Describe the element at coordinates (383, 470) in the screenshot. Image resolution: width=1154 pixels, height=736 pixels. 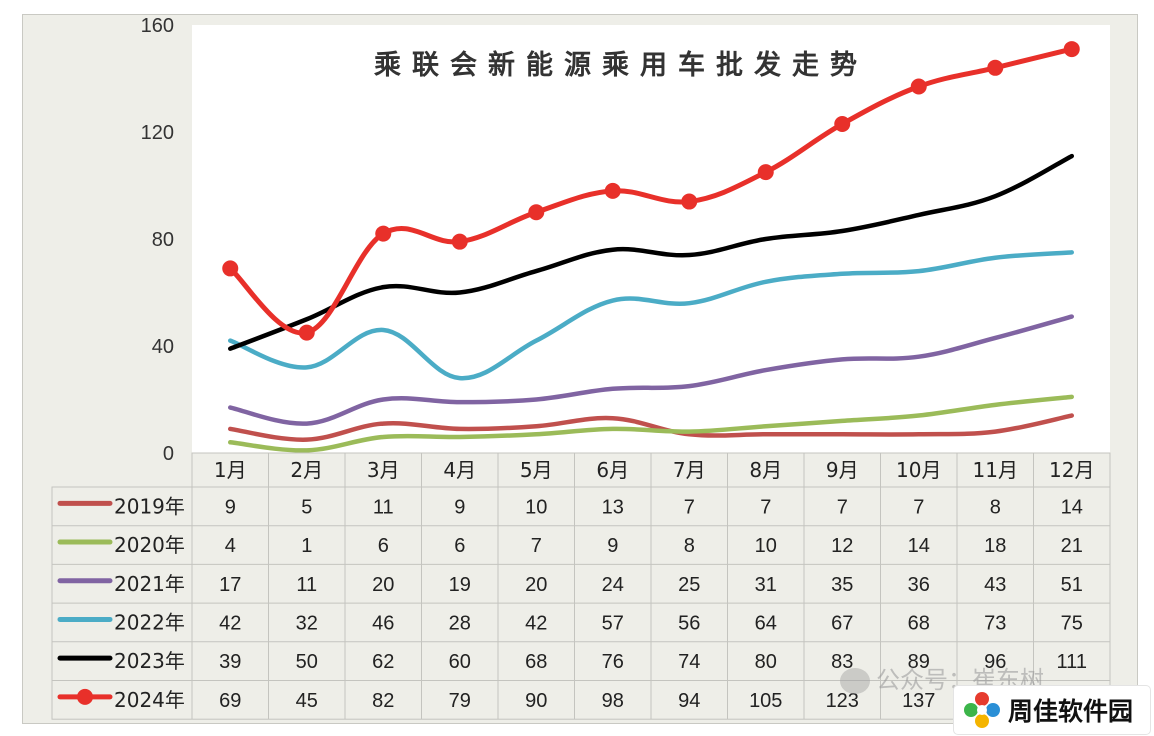
I see `category-label: 3月` at that location.